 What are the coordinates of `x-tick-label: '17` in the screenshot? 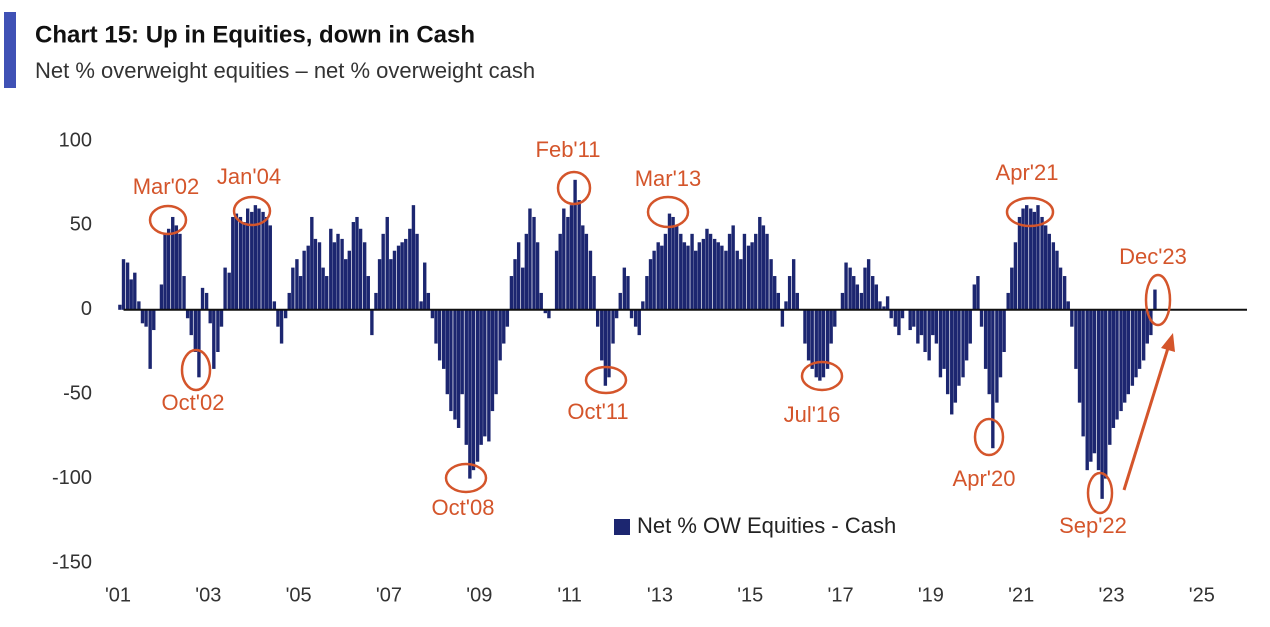 It's located at (841, 595).